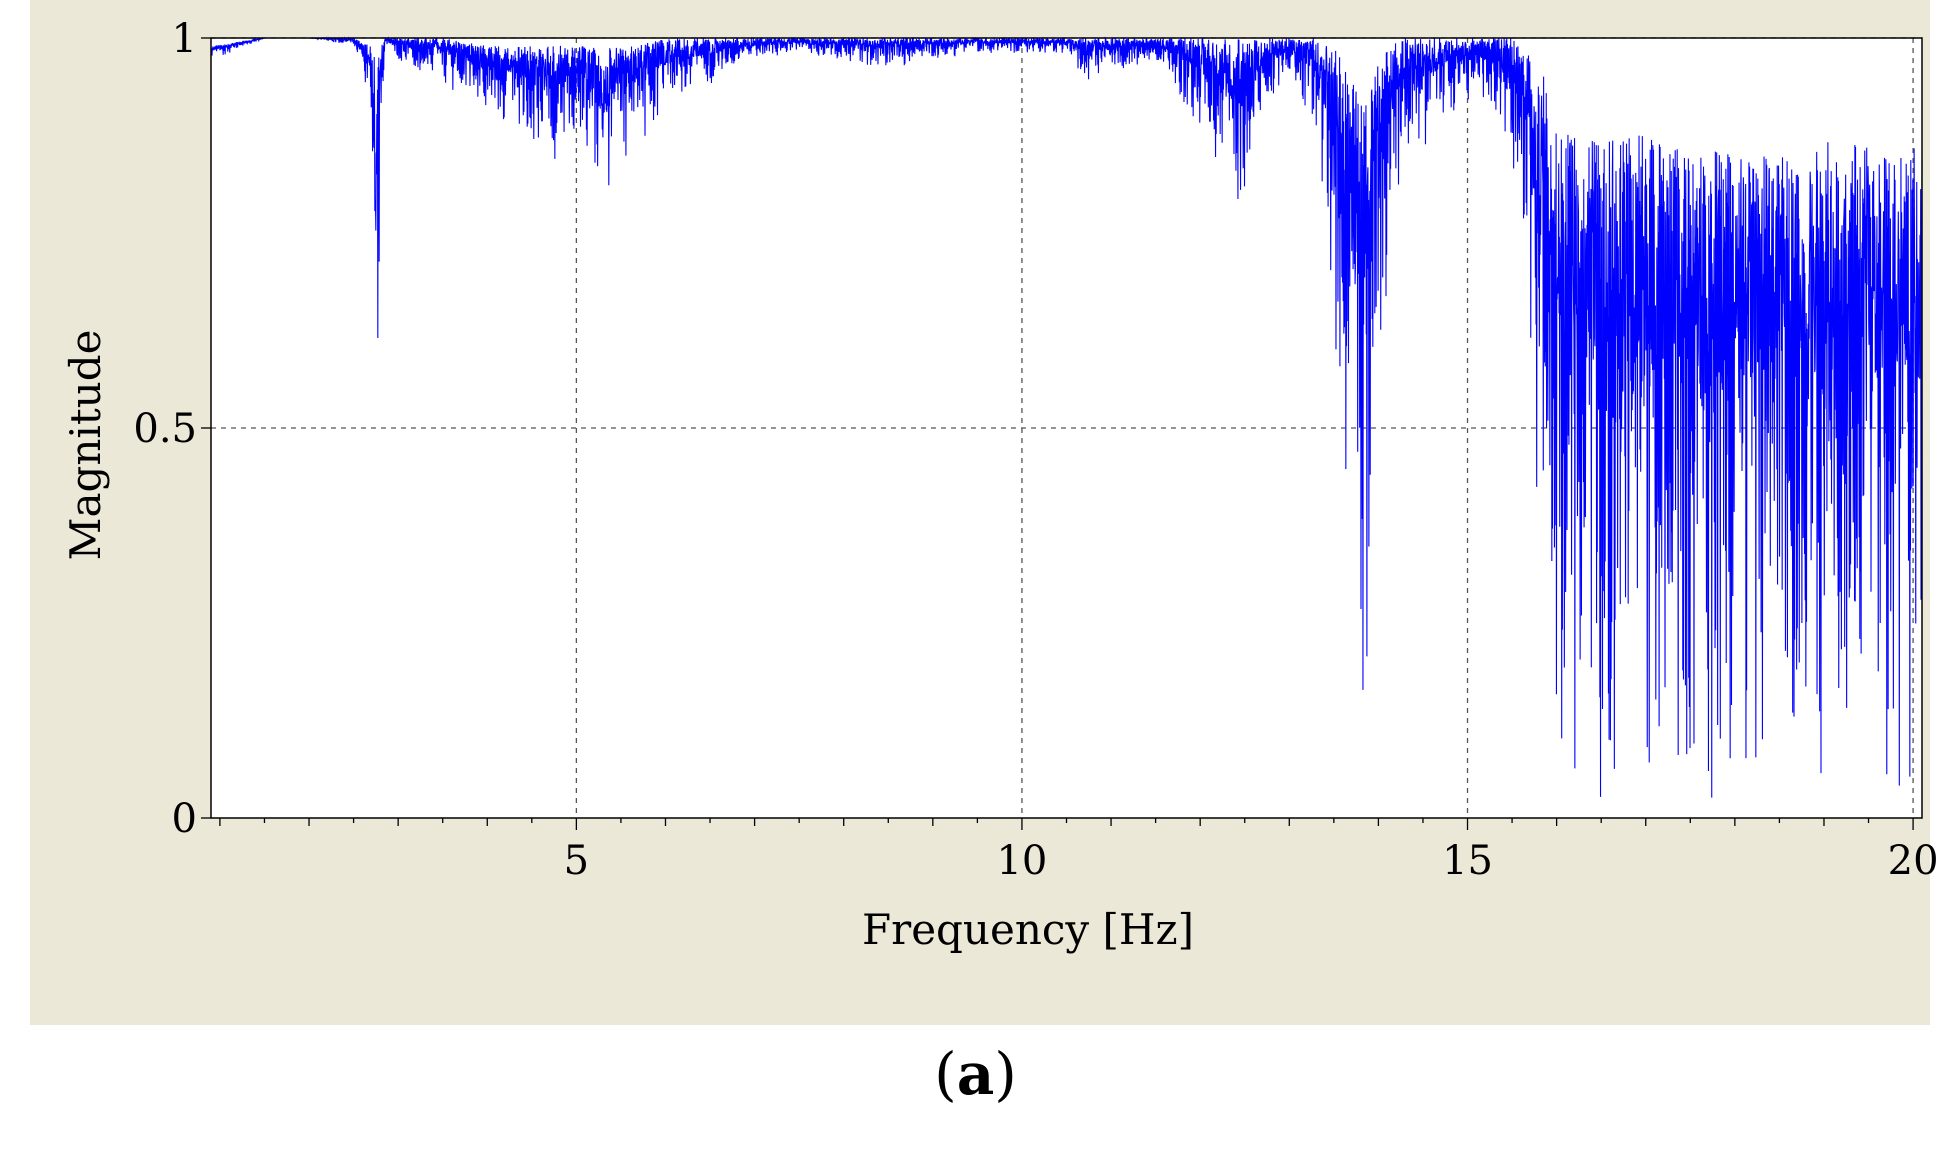 The width and height of the screenshot is (1951, 1172). What do you see at coordinates (945, 1074) in the screenshot?
I see `caption-open-paren: (` at bounding box center [945, 1074].